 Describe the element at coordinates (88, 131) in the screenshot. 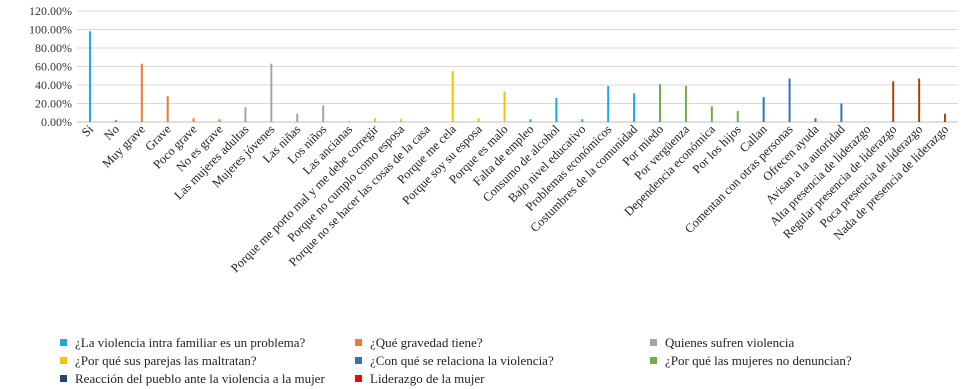

I see `x-tick-label: Si` at that location.